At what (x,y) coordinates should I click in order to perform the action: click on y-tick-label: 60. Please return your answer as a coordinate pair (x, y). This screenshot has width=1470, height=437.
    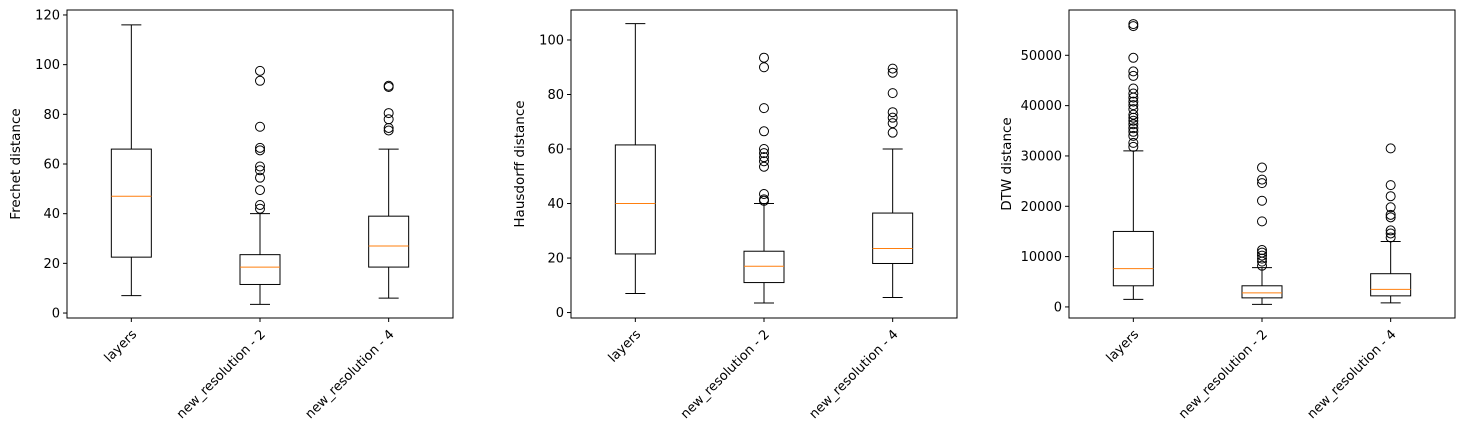
    Looking at the image, I should click on (51, 165).